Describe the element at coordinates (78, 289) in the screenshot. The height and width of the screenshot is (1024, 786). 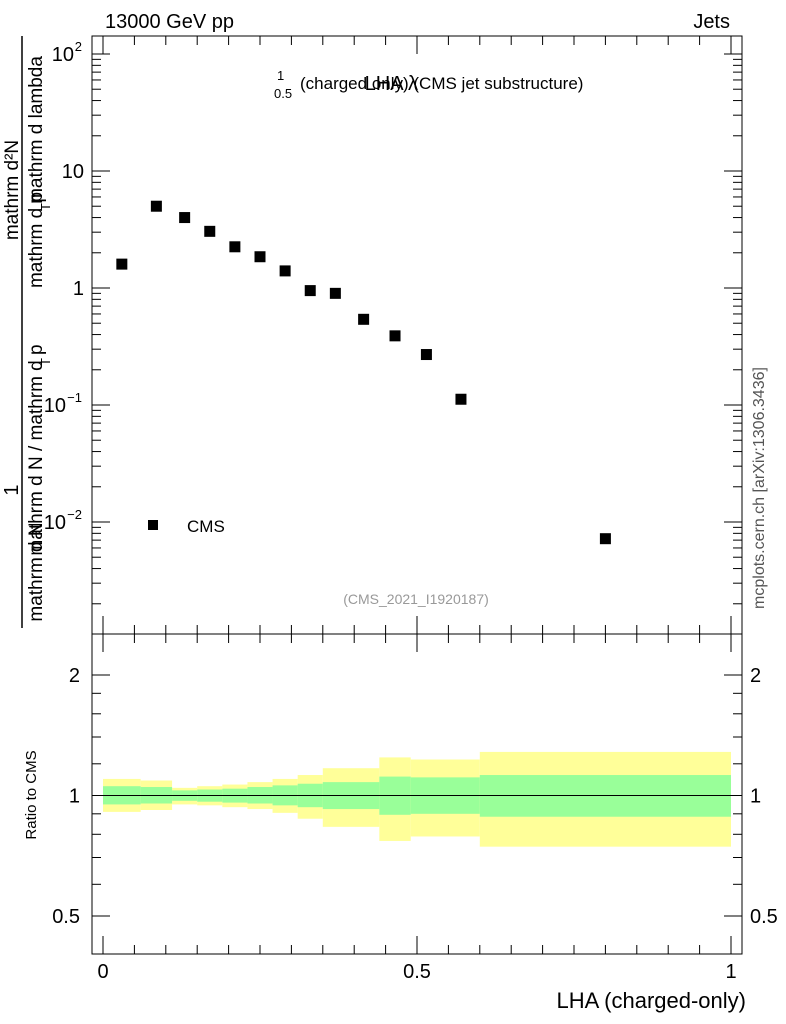
I see `main-y-tick-label: 1` at that location.